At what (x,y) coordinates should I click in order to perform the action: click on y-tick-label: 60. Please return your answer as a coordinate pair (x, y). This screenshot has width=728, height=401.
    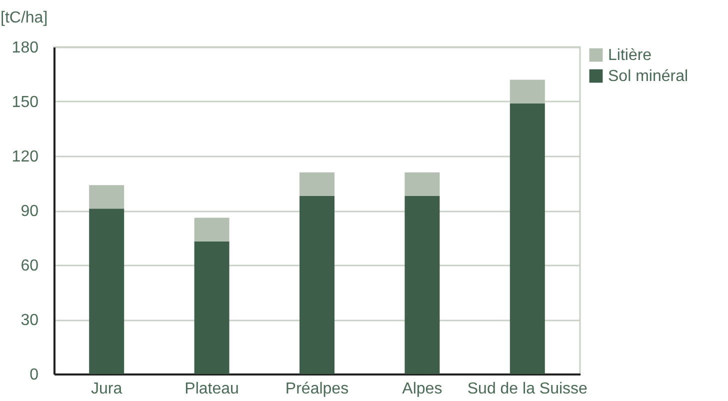
    Looking at the image, I should click on (29, 266).